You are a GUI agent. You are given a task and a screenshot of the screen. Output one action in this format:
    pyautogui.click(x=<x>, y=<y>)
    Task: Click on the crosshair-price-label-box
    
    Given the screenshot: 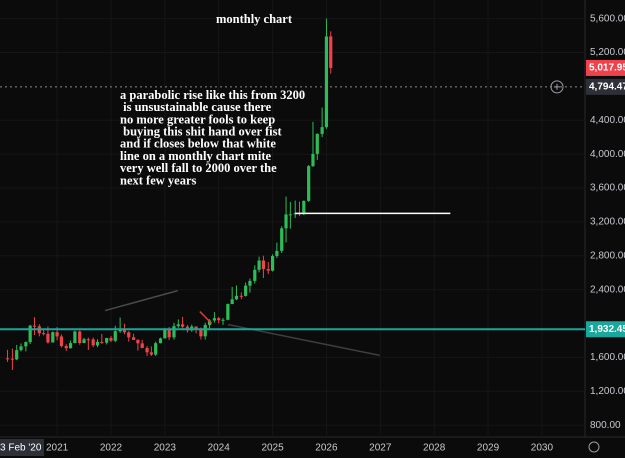 What is the action you would take?
    pyautogui.click(x=605, y=86)
    